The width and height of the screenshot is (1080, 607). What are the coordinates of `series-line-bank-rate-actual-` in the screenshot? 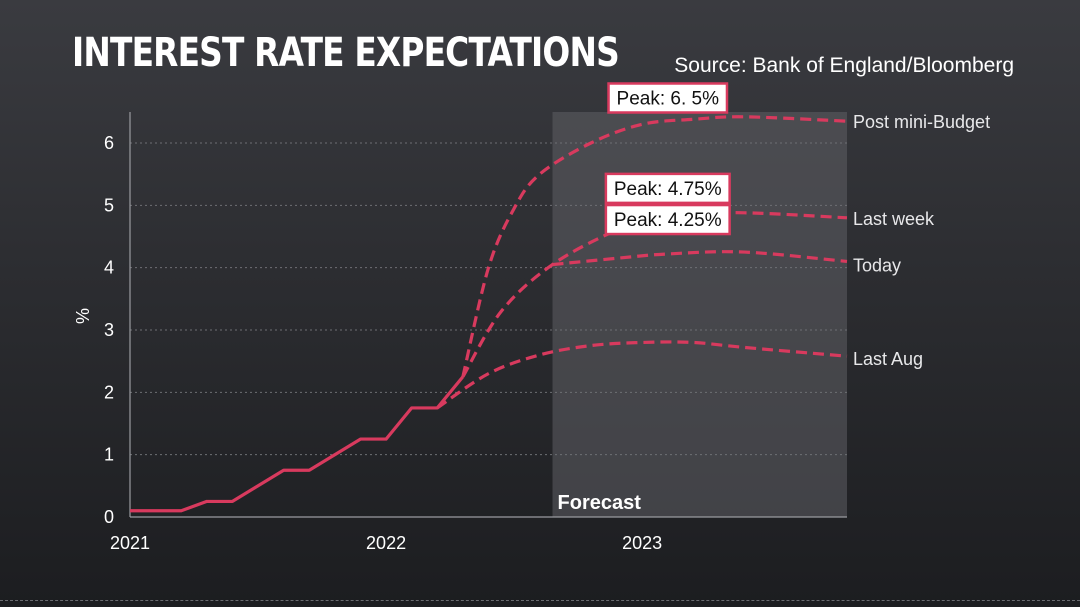 It's located at (297, 444).